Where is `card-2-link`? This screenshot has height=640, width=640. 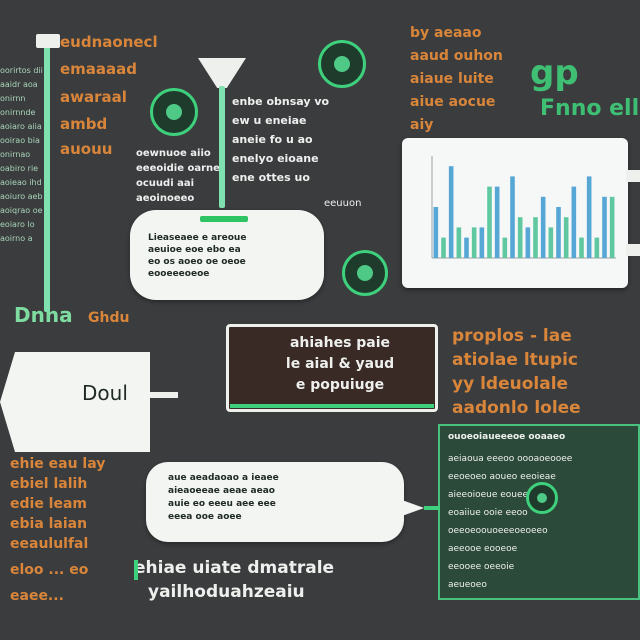 card-2-link is located at coordinates (432, 508).